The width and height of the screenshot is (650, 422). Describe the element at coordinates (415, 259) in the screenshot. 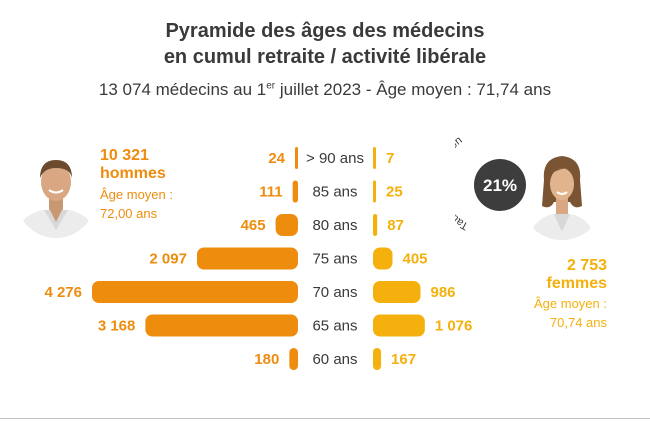

I see `value-label-femmes-3: 405` at that location.